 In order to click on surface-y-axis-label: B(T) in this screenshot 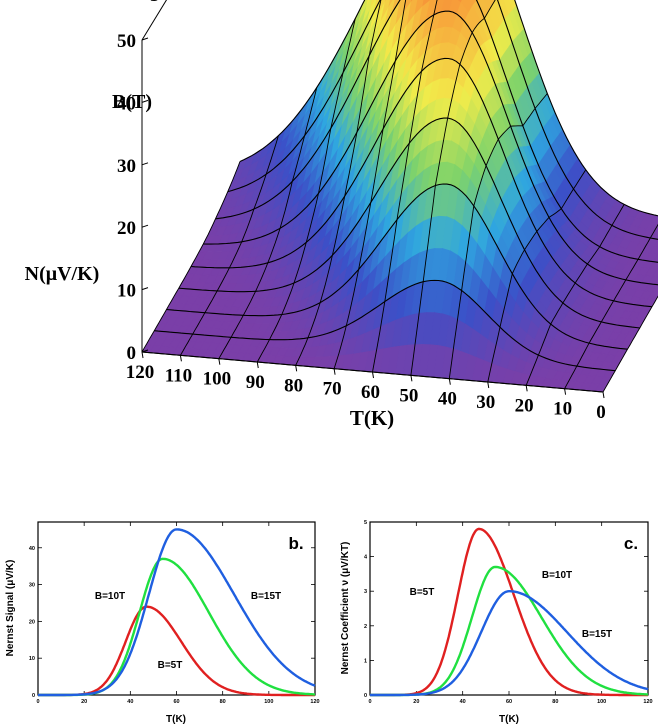, I will do `click(132, 102)`.